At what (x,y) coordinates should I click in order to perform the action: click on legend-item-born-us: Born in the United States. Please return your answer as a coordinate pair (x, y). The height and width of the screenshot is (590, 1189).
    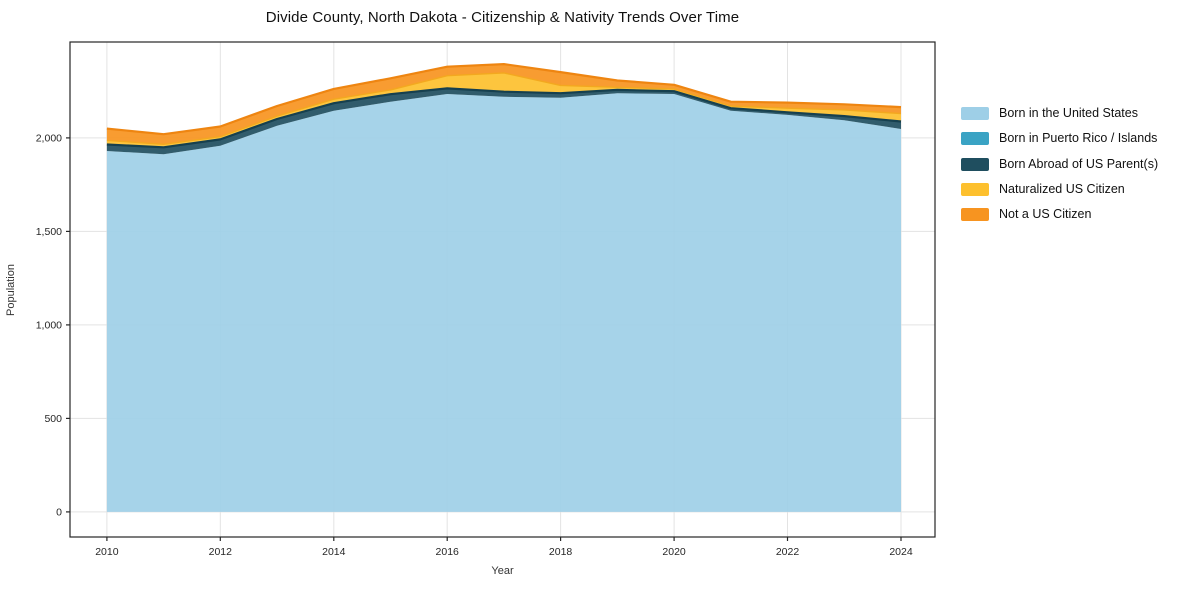
    Looking at the image, I should click on (1059, 113).